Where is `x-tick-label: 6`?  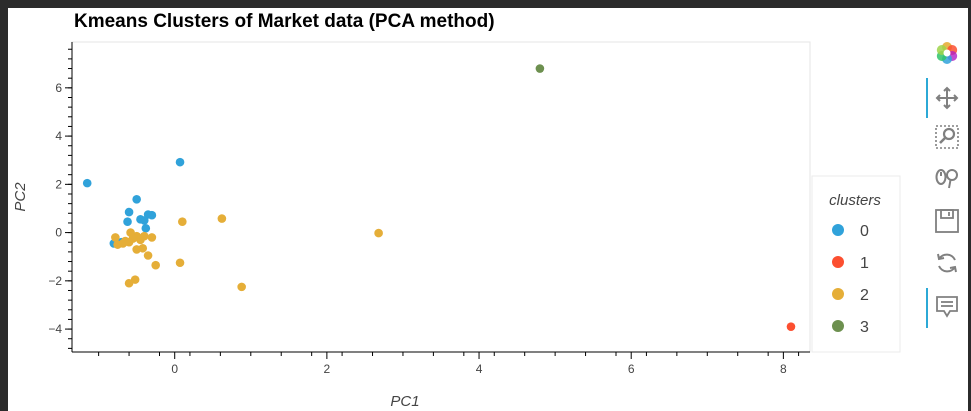 x-tick-label: 6 is located at coordinates (631, 369).